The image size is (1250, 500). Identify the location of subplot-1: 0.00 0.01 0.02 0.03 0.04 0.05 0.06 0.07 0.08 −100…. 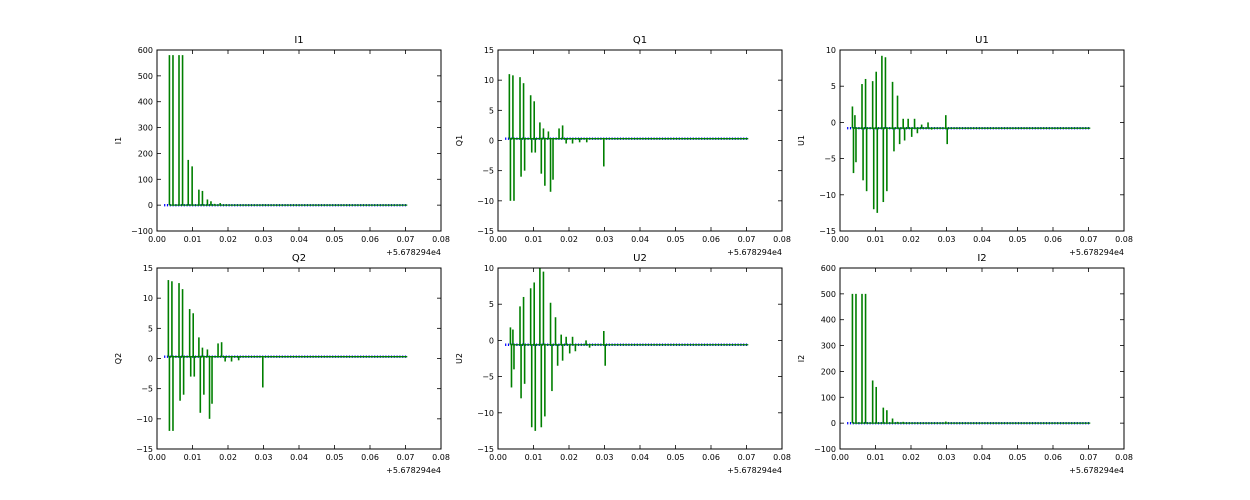
(282, 146).